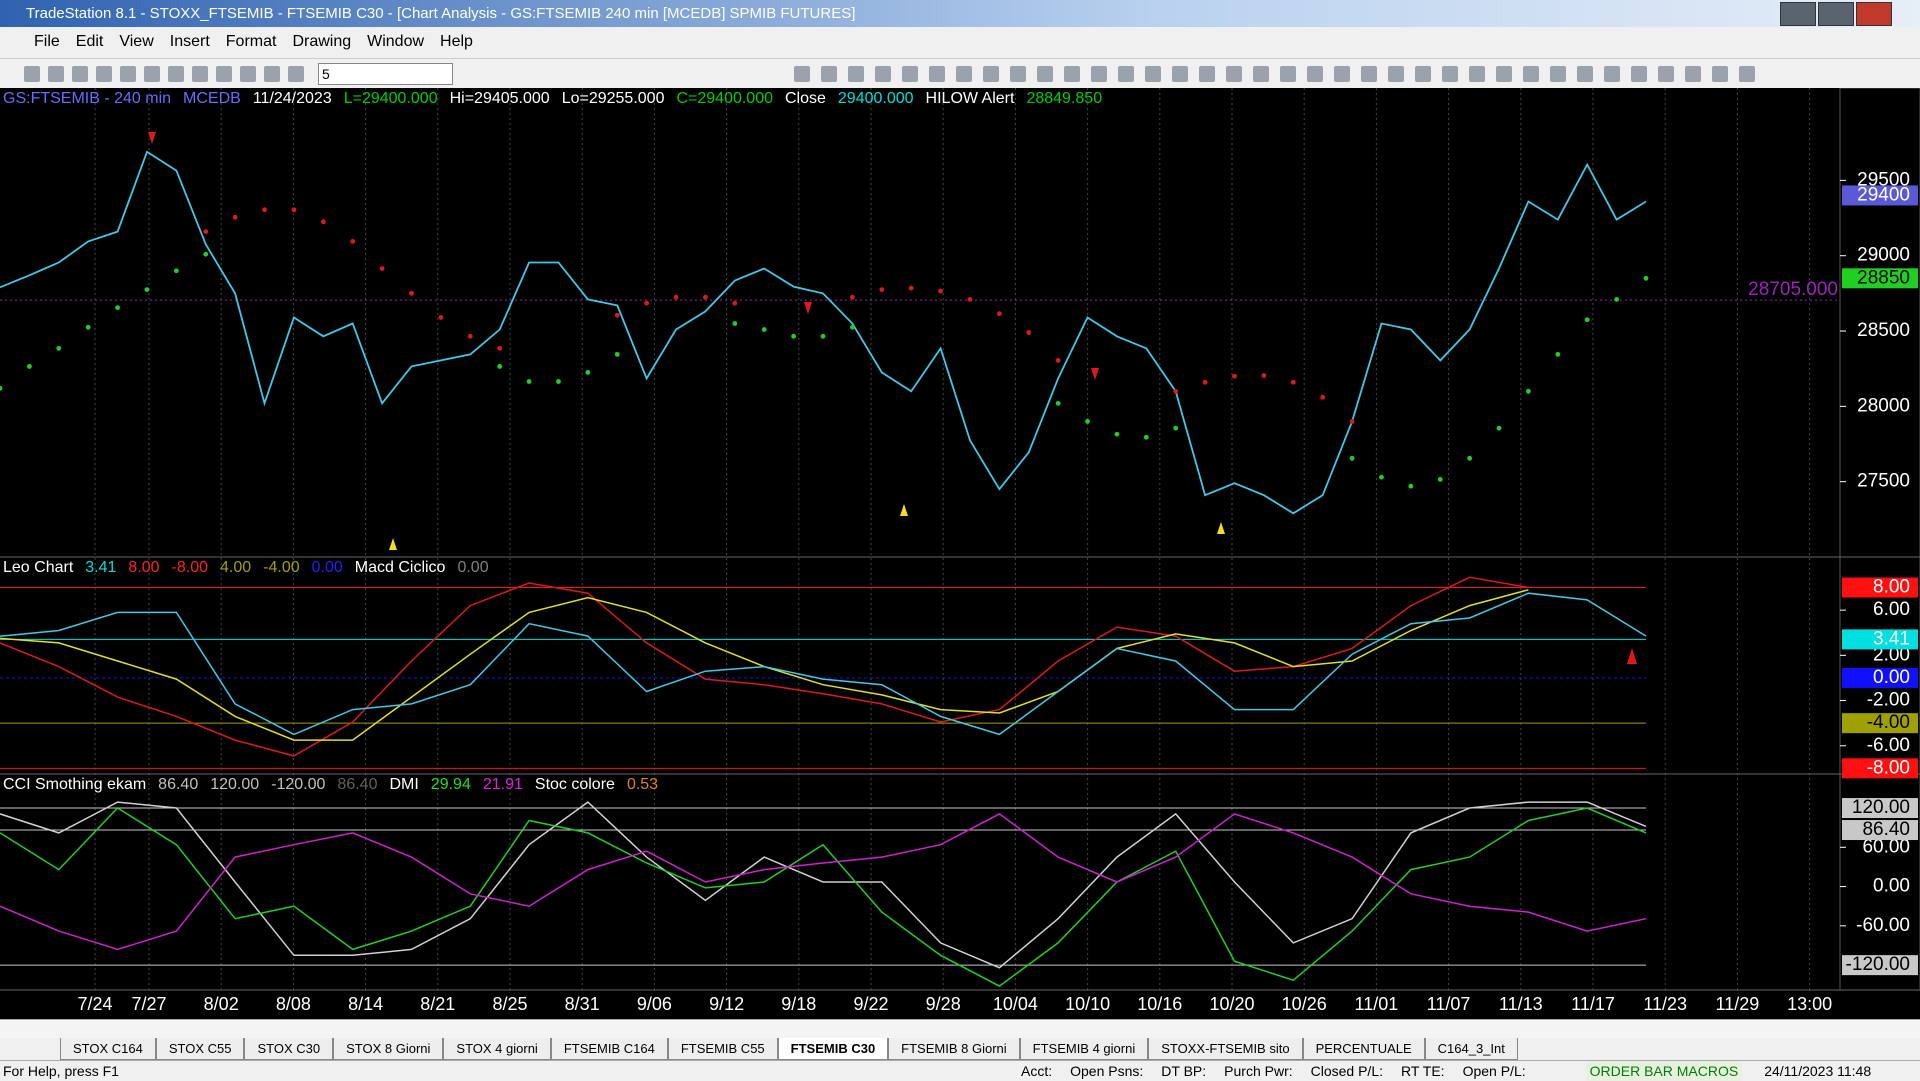 The height and width of the screenshot is (1081, 1920). I want to click on menu-item: Window, so click(396, 41).